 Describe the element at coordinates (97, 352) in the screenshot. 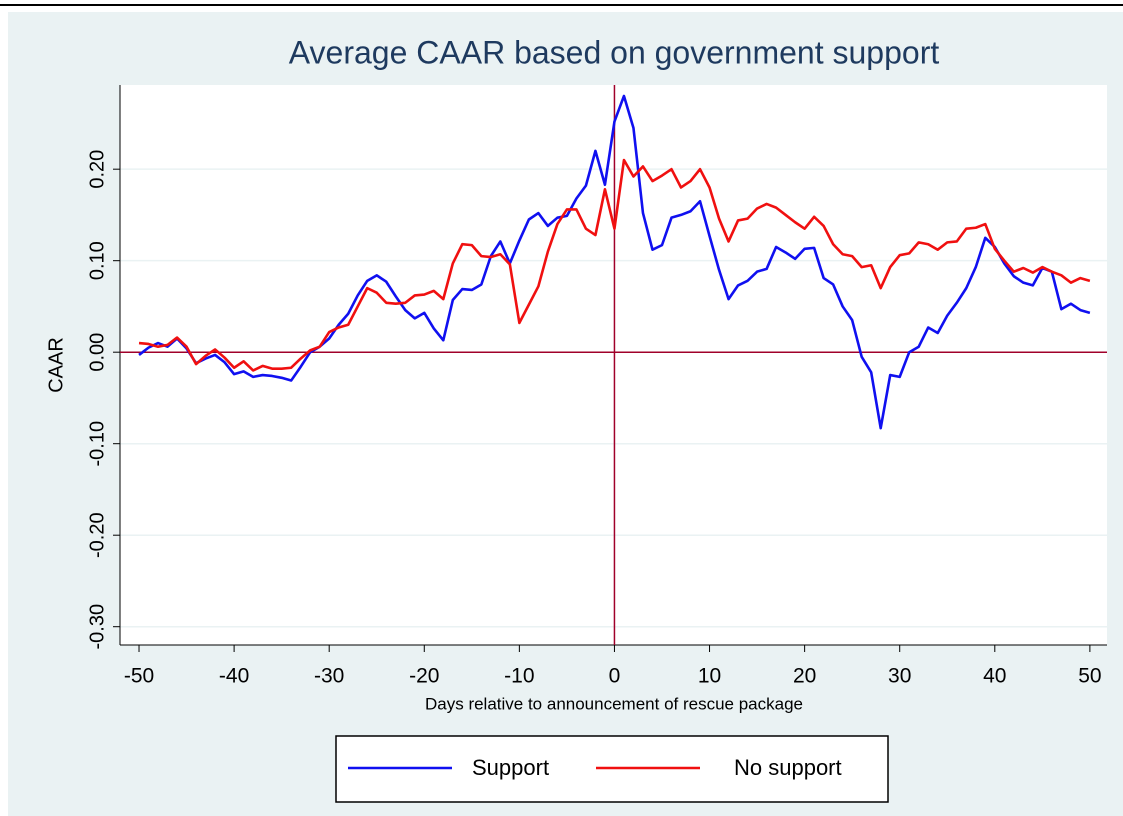

I see `y-tick-label: 0.00` at that location.